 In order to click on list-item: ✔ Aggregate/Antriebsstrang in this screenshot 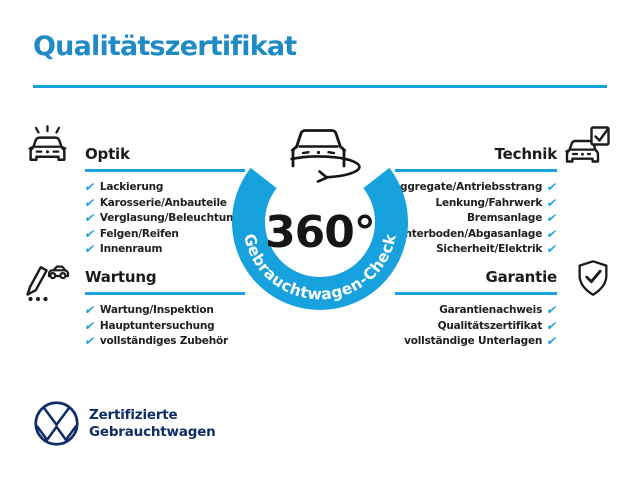, I will do `click(475, 188)`.